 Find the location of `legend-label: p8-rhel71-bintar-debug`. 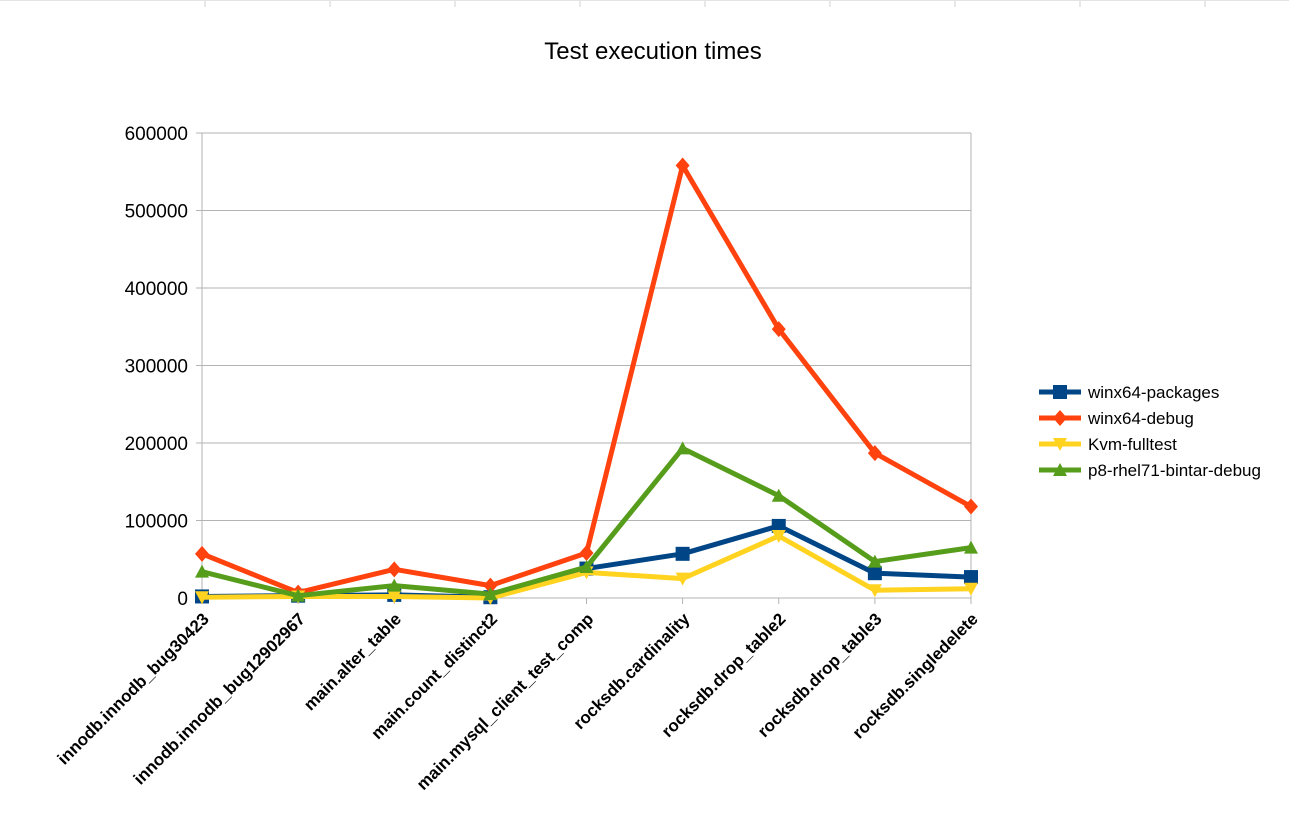

legend-label: p8-rhel71-bintar-debug is located at coordinates (1174, 470).